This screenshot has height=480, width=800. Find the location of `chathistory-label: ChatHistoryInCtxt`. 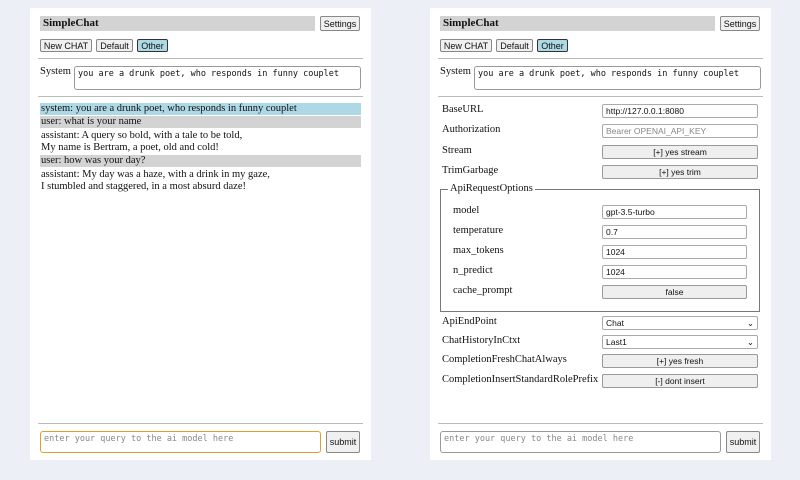

chathistory-label: ChatHistoryInCtxt is located at coordinates (481, 340).